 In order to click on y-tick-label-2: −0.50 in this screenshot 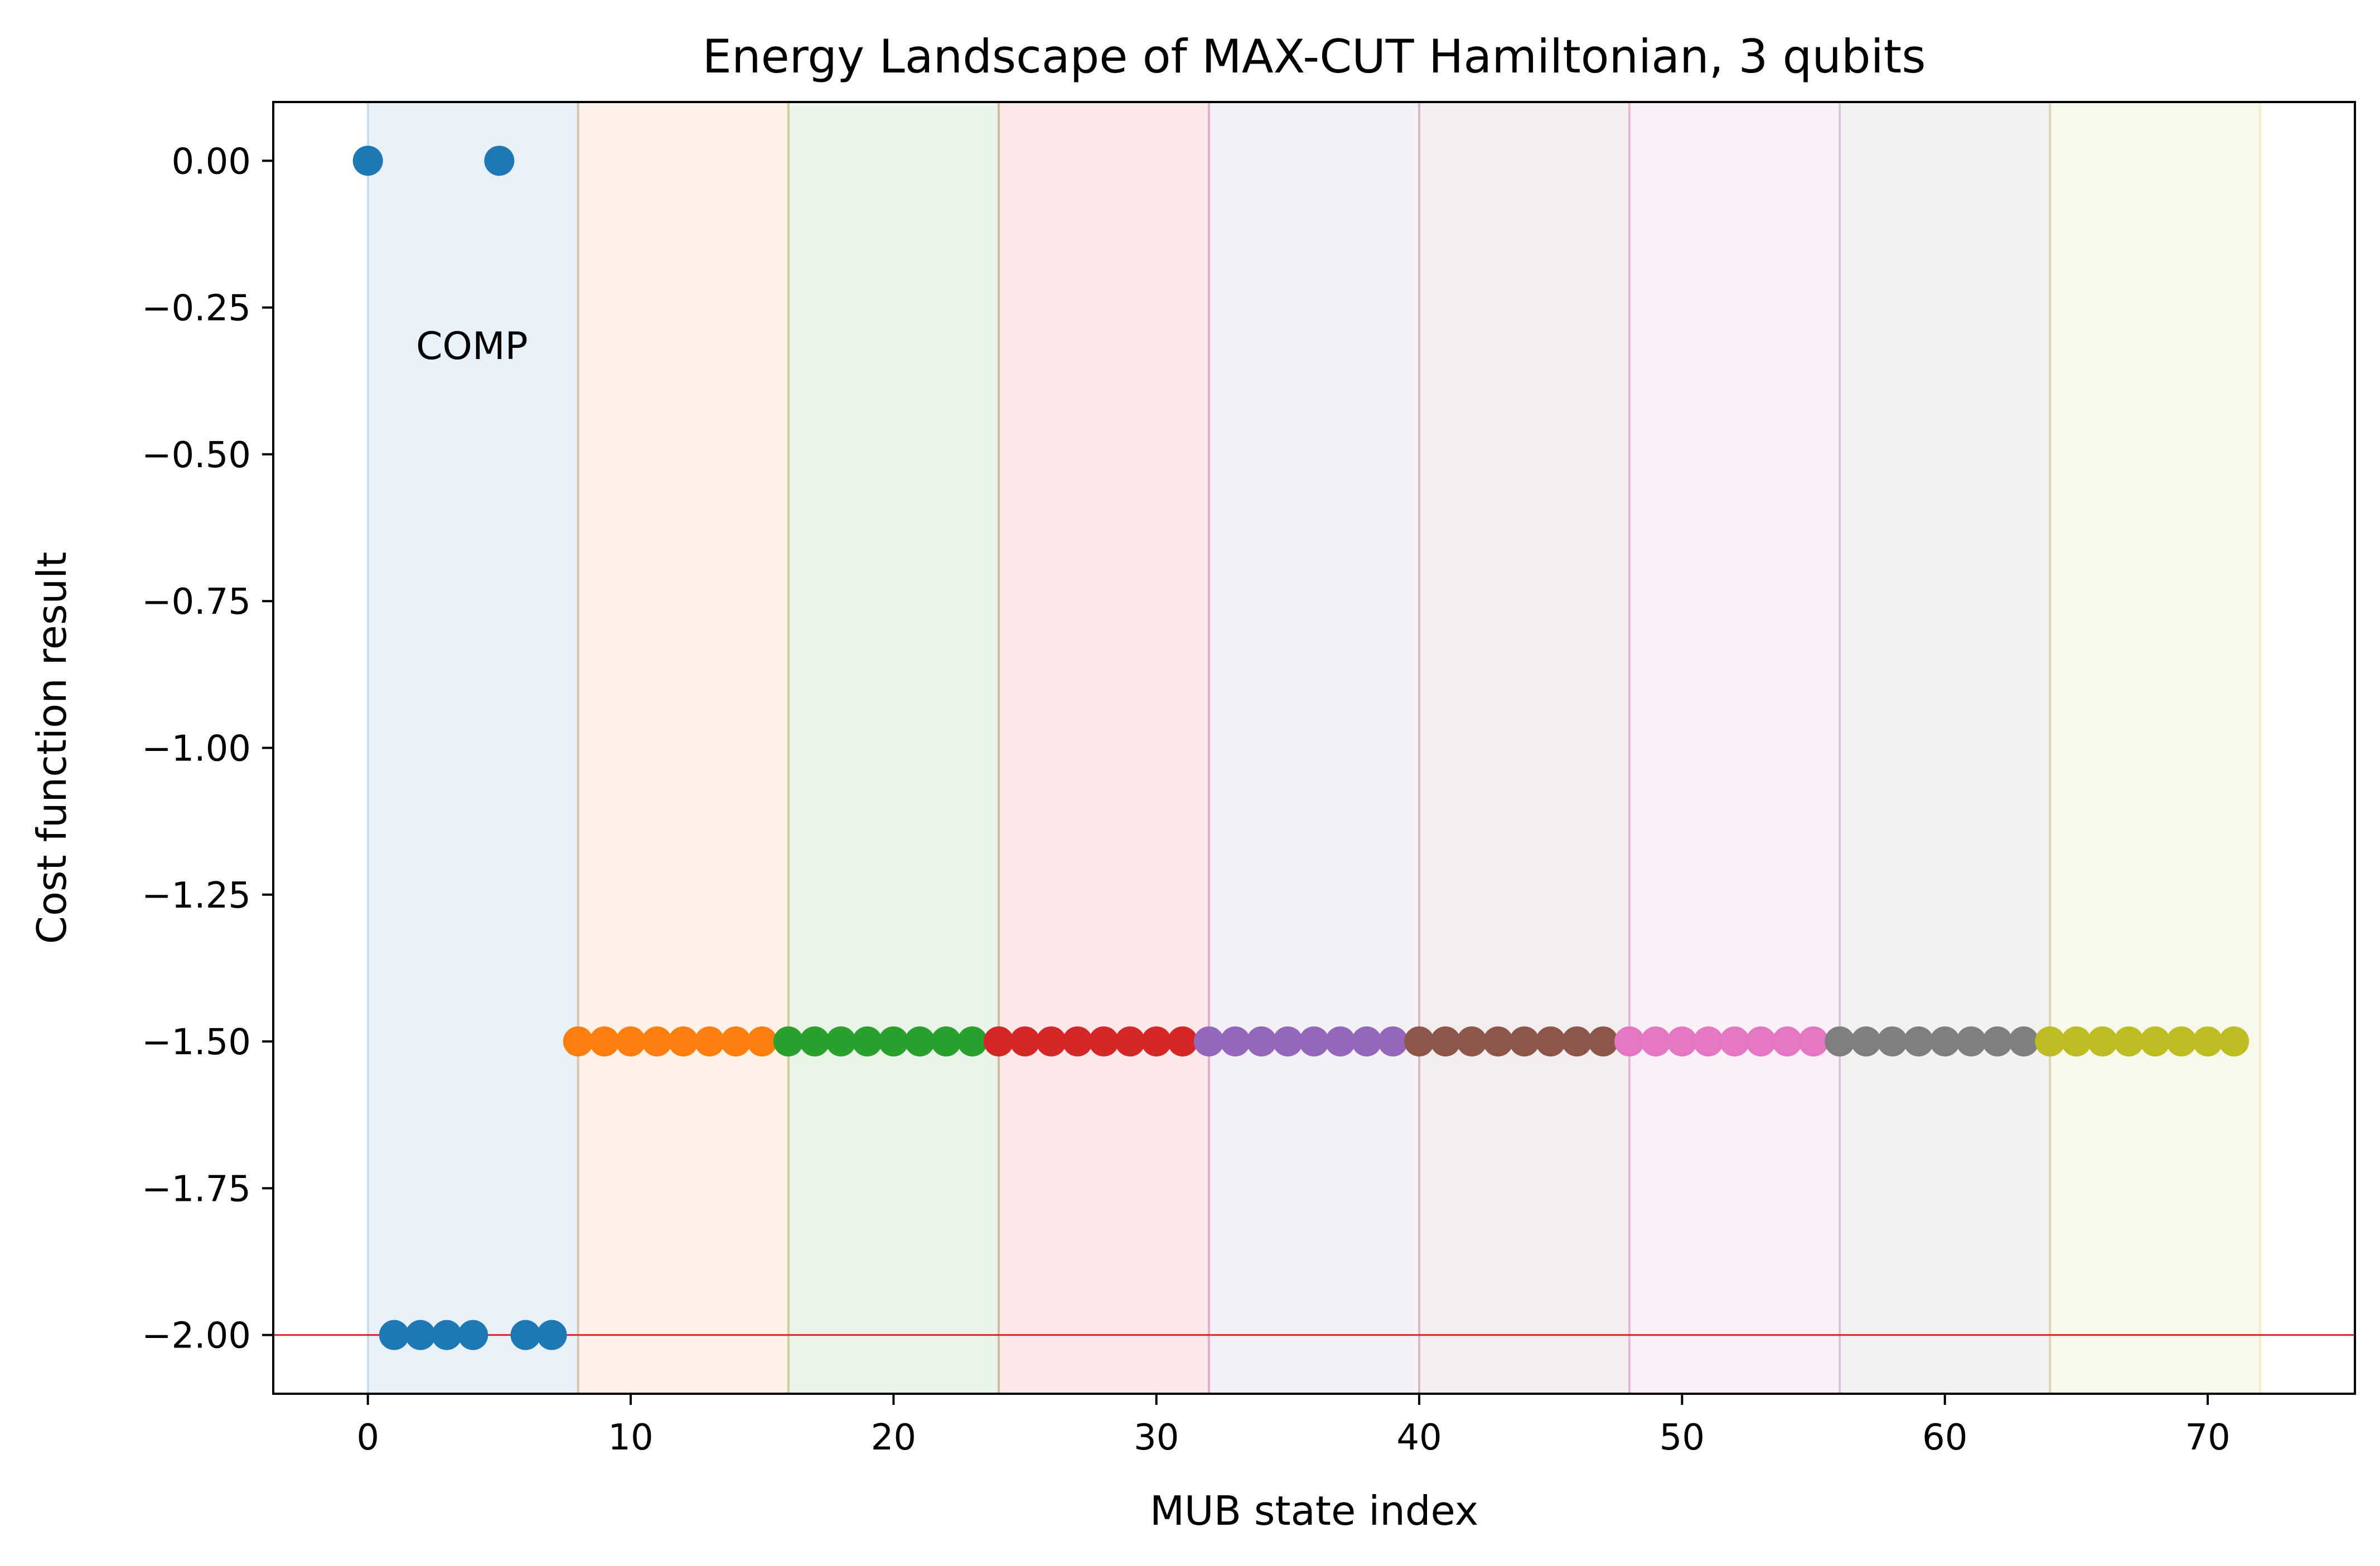, I will do `click(197, 456)`.